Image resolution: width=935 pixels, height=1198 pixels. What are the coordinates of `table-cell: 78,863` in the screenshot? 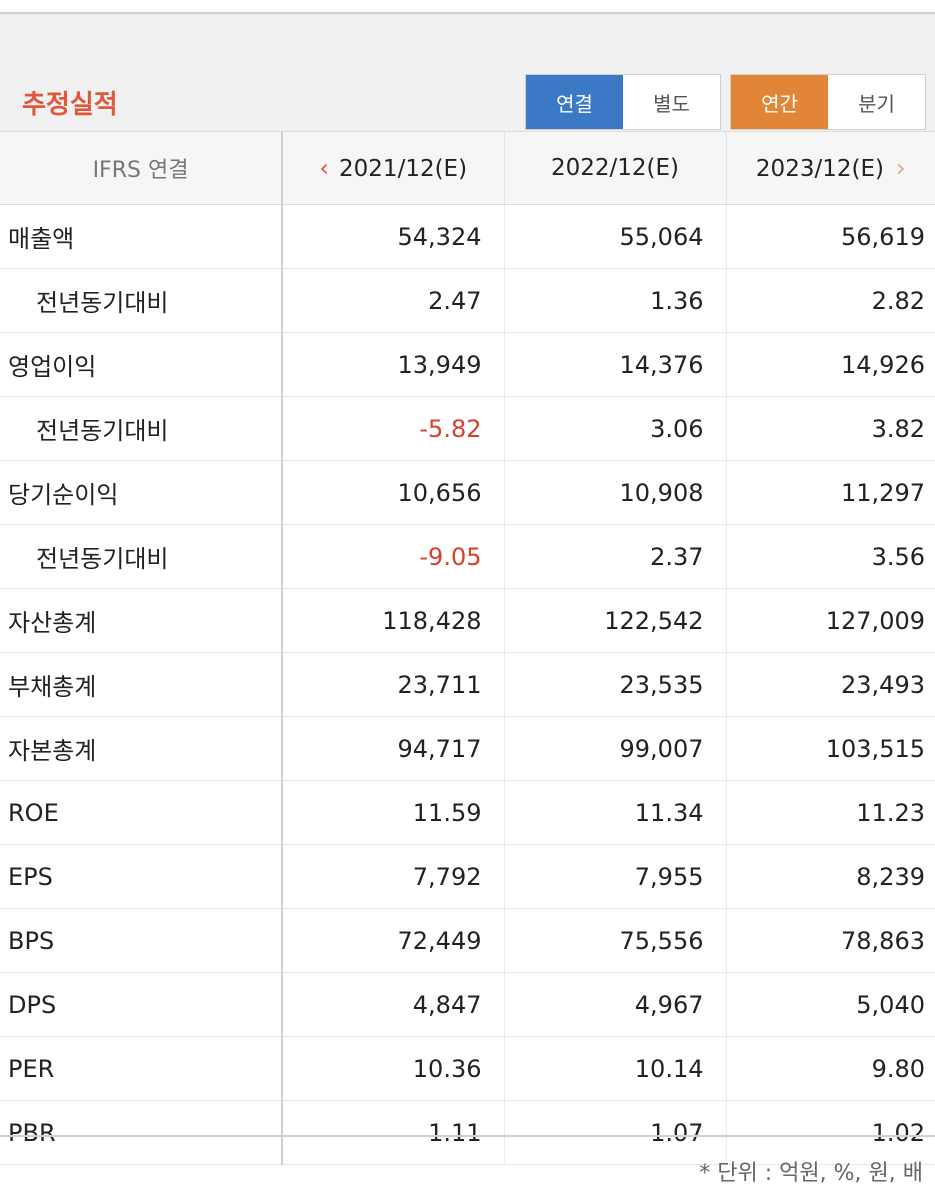 It's located at (830, 940).